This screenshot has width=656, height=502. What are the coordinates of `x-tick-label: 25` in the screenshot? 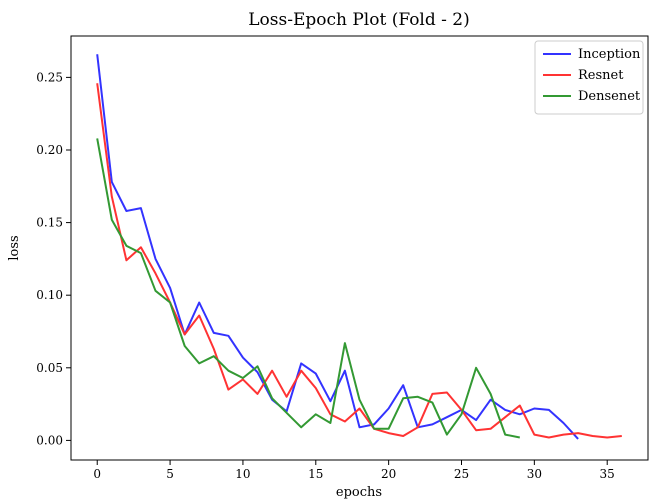 It's located at (461, 474).